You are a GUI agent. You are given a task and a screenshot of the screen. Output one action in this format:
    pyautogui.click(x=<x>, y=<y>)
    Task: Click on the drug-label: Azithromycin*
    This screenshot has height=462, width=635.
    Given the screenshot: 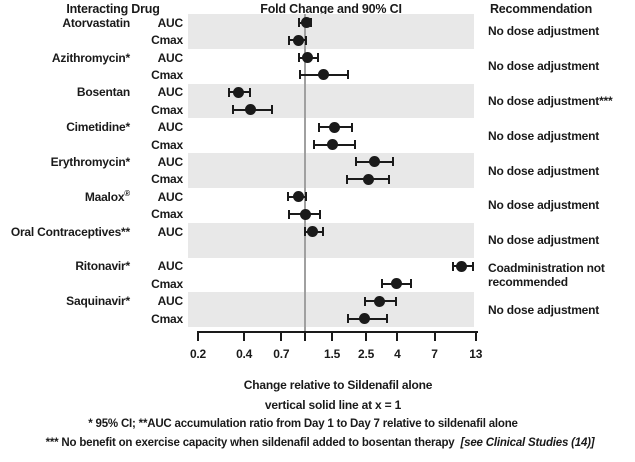 What is the action you would take?
    pyautogui.click(x=90, y=57)
    